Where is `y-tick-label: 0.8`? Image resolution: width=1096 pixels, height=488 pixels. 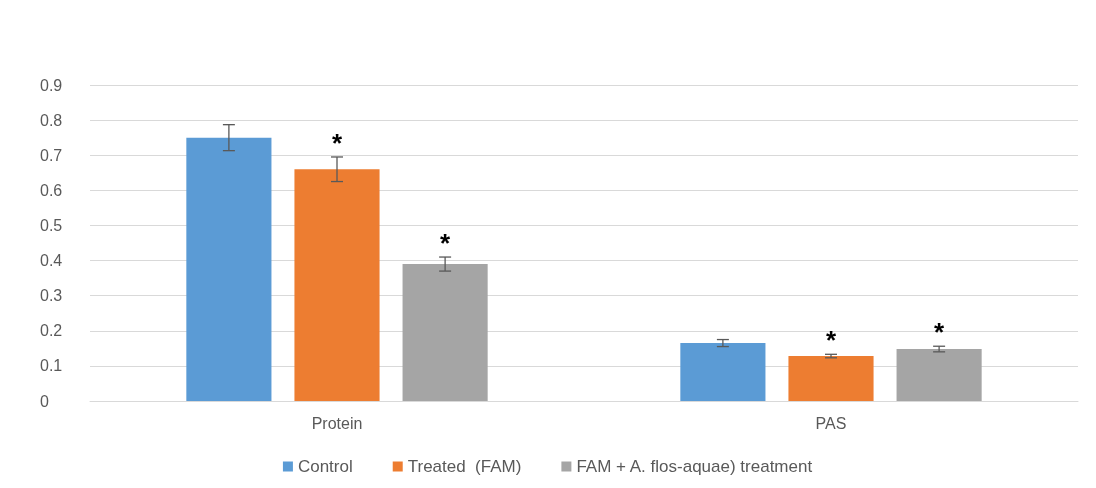 y-tick-label: 0.8 is located at coordinates (51, 120).